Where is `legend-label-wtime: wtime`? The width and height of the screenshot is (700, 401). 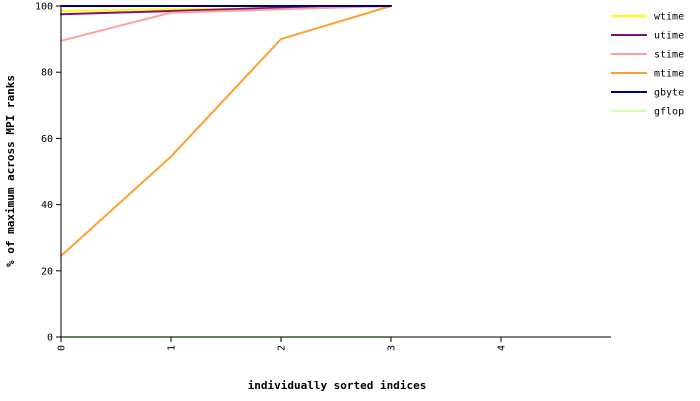
legend-label-wtime: wtime is located at coordinates (669, 17).